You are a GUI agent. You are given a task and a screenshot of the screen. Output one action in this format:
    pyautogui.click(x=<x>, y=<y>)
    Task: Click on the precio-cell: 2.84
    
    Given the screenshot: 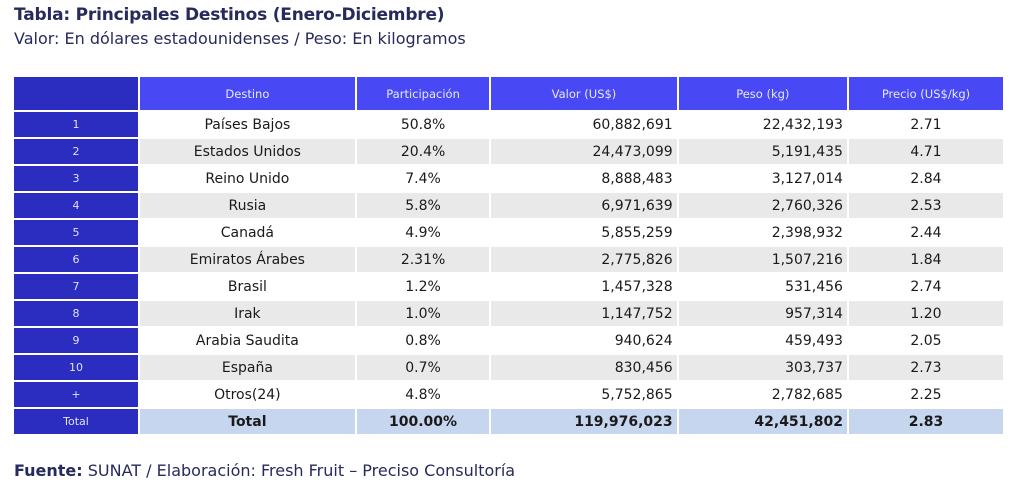 What is the action you would take?
    pyautogui.click(x=925, y=178)
    